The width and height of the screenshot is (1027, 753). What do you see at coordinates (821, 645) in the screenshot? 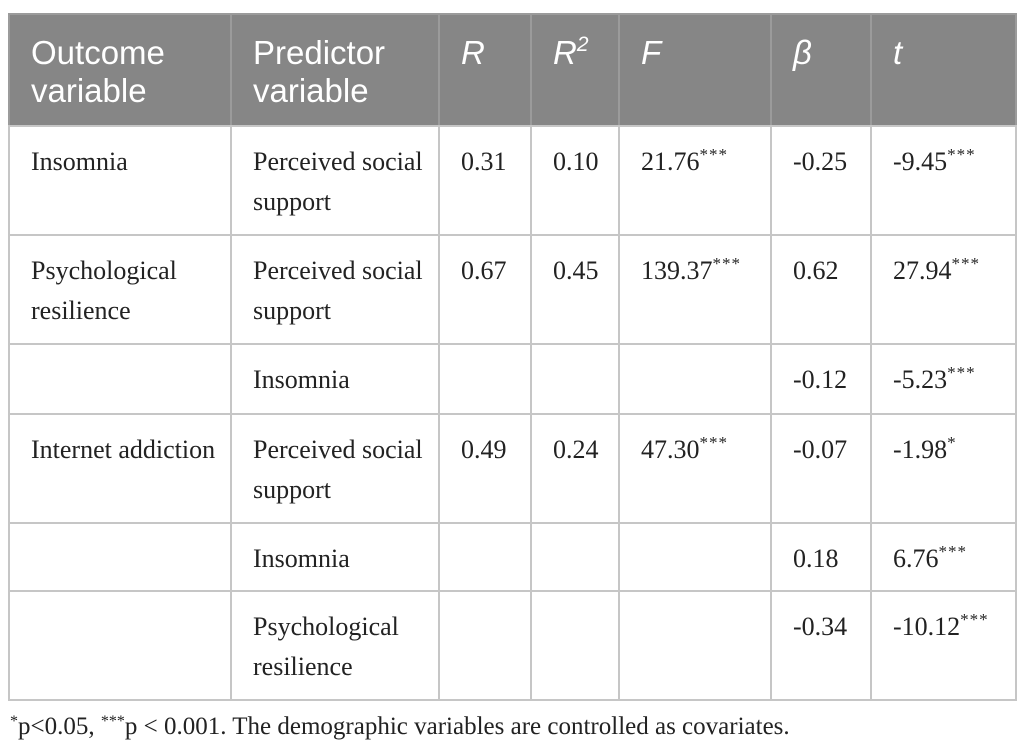
I see `cell-beta: -0.34` at bounding box center [821, 645].